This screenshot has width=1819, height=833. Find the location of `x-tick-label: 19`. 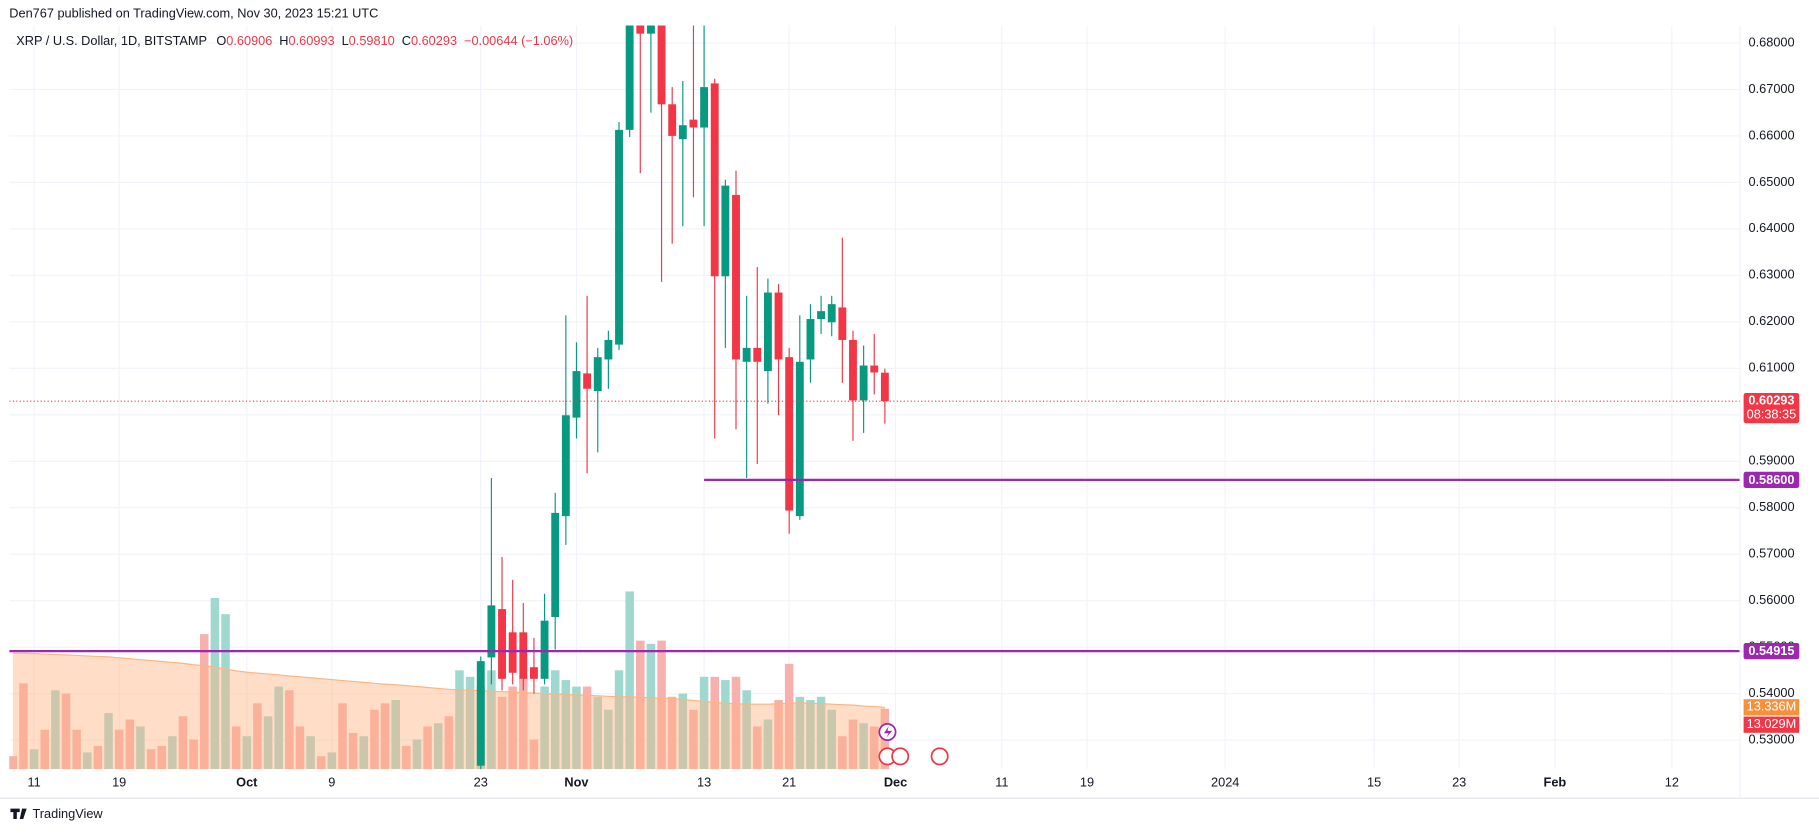

x-tick-label: 19 is located at coordinates (1087, 781).